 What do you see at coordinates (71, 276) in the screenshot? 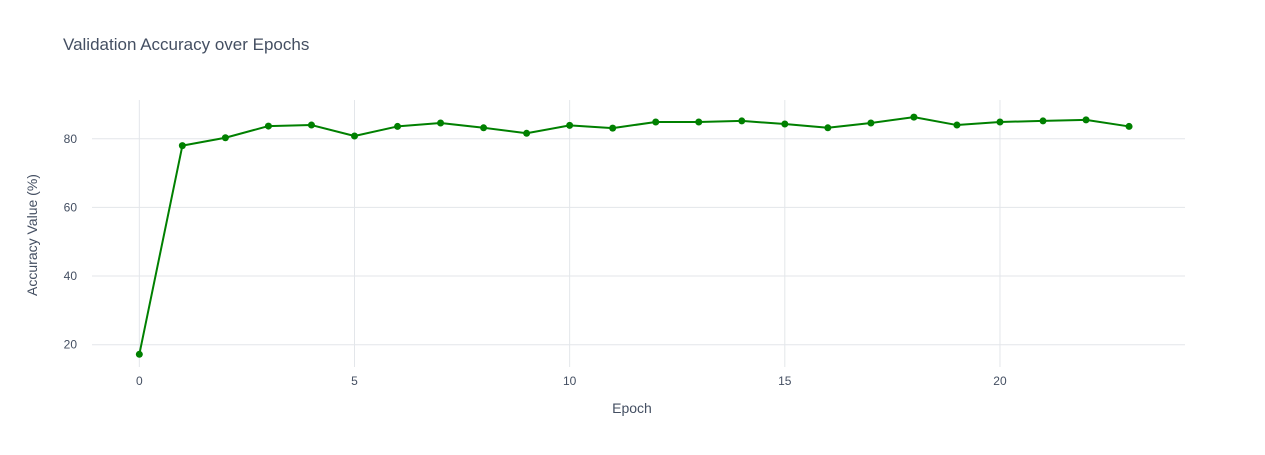
I see `y-tick-label: 40` at bounding box center [71, 276].